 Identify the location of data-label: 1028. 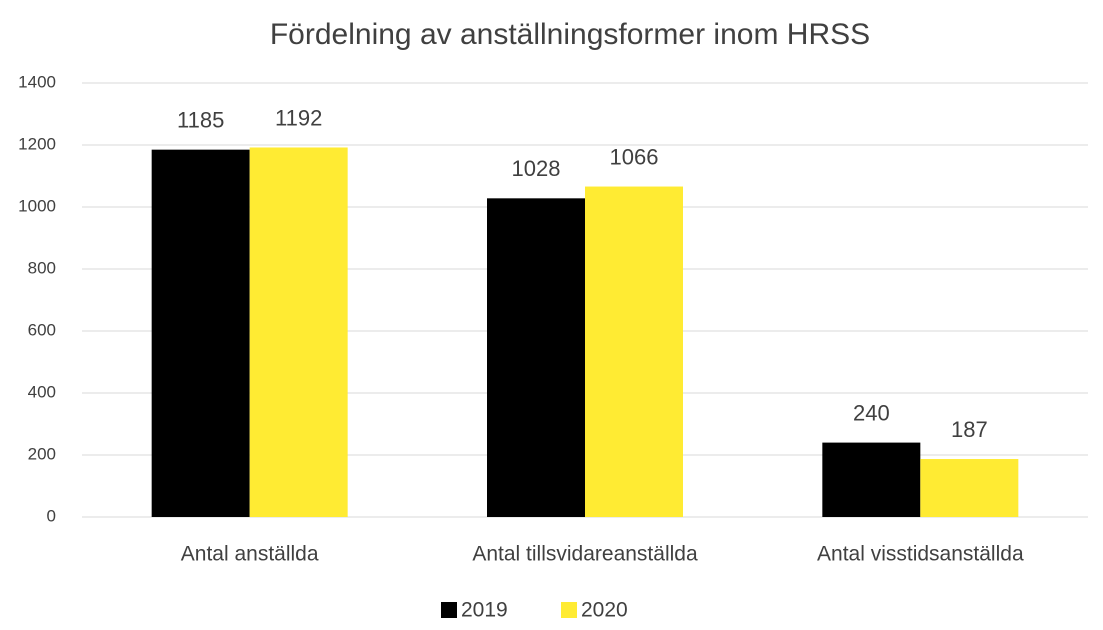
(536, 168).